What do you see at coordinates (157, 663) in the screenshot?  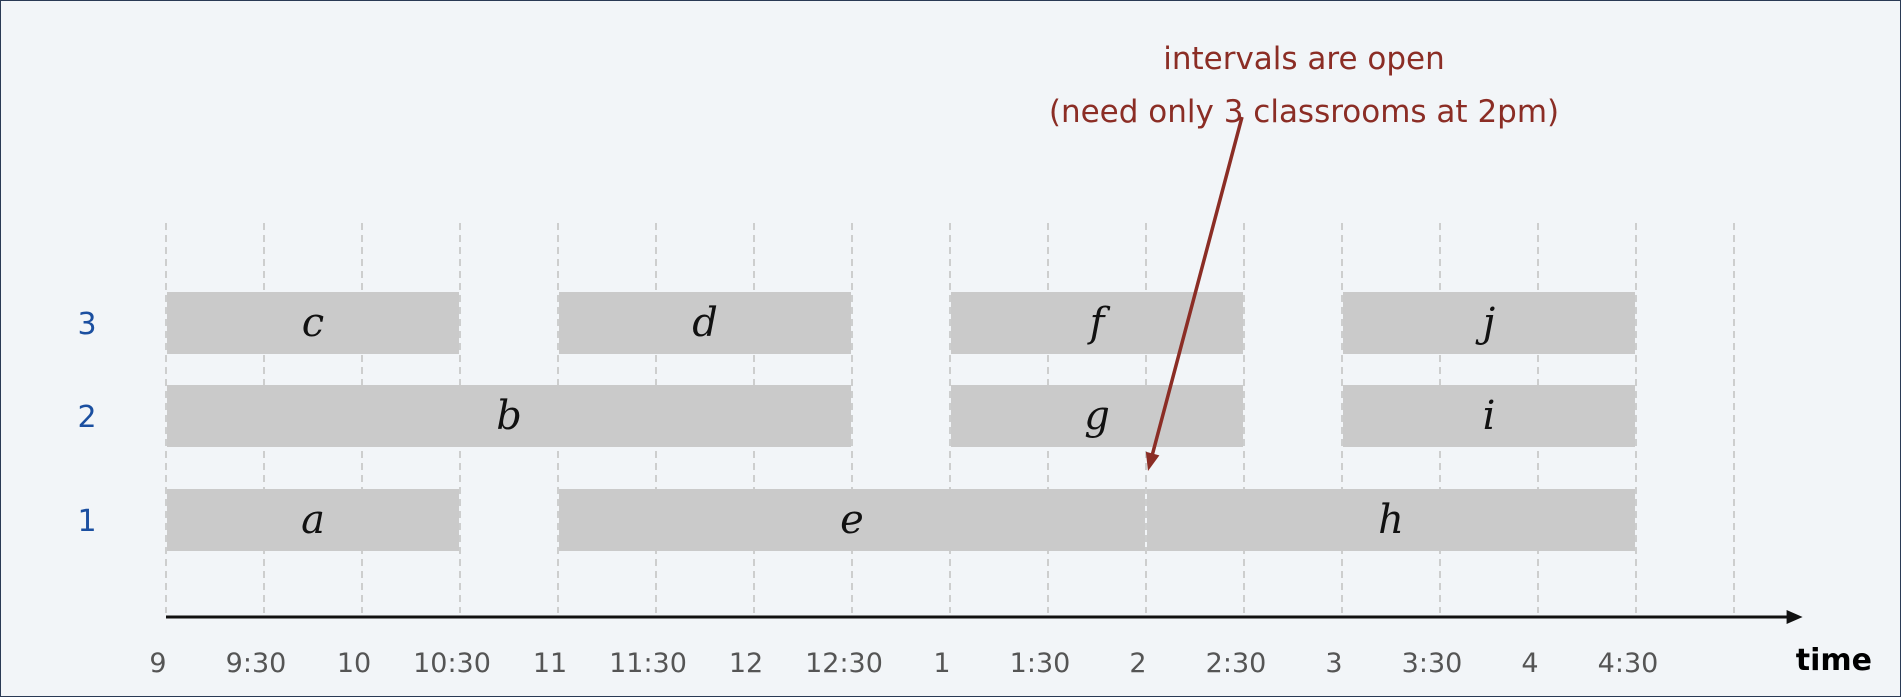 I see `time-tick-label: 9` at bounding box center [157, 663].